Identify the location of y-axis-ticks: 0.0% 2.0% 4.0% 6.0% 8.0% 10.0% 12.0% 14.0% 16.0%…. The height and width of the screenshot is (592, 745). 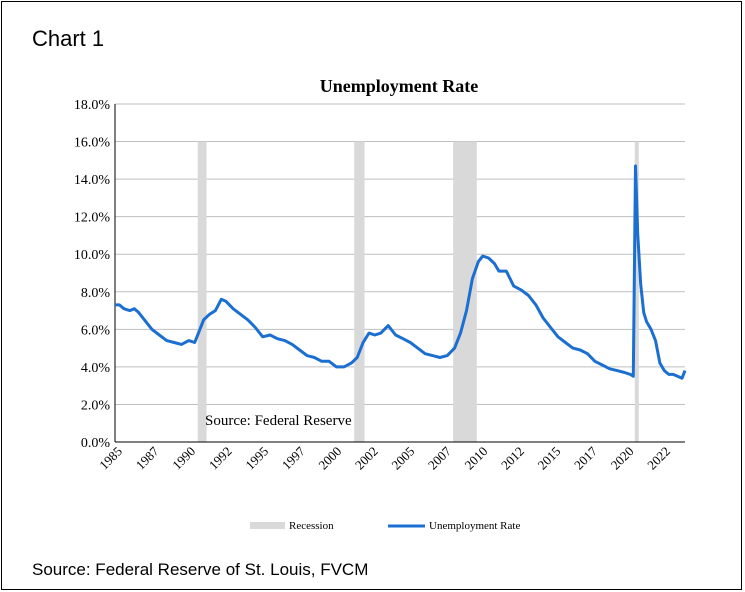
(92, 274).